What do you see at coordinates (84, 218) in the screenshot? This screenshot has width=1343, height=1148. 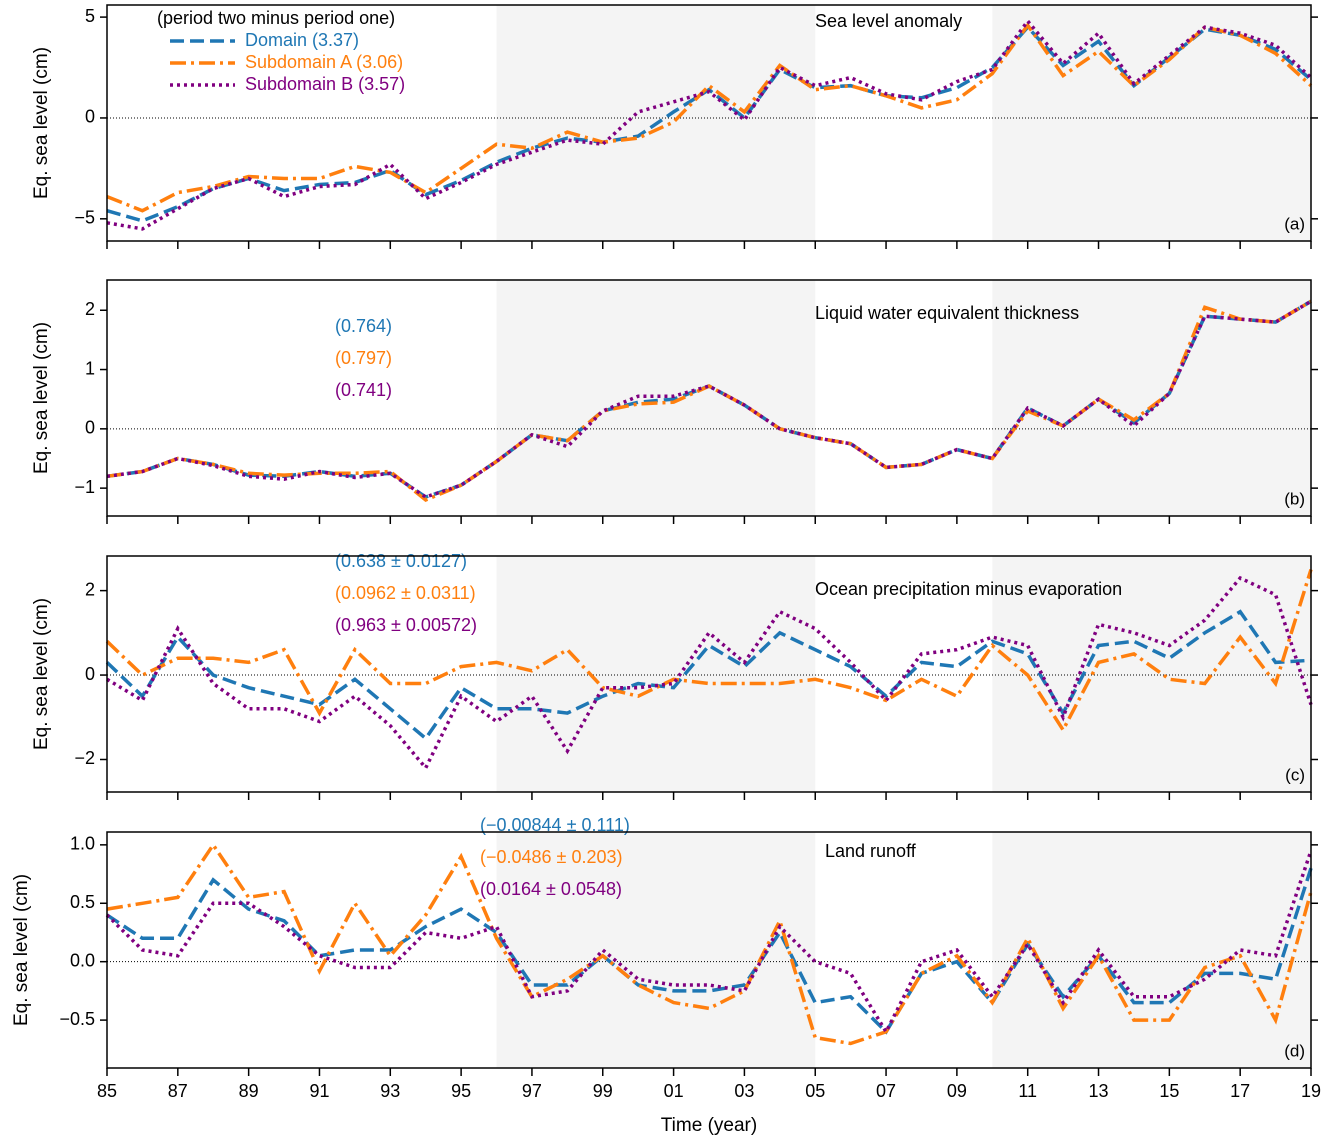 I see `y-tick-label: −5` at bounding box center [84, 218].